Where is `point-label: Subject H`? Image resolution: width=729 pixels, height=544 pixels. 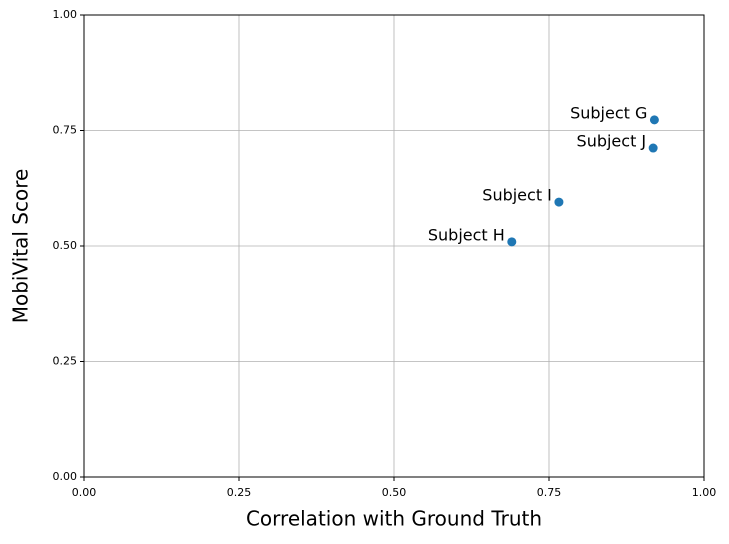 point-label: Subject H is located at coordinates (466, 234).